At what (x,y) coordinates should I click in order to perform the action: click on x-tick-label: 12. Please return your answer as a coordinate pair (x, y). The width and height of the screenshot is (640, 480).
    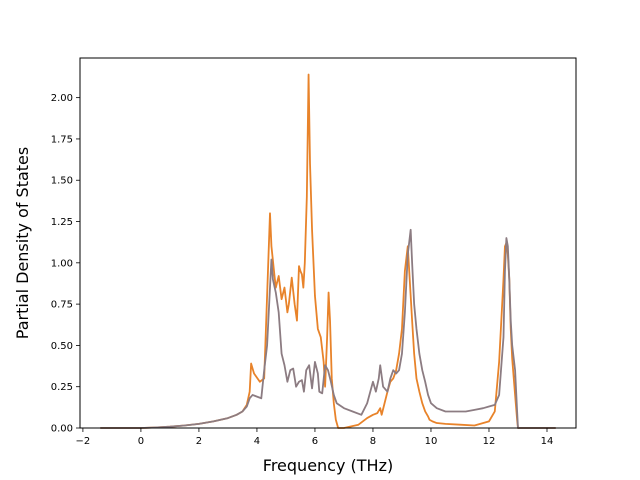
    Looking at the image, I should click on (489, 441).